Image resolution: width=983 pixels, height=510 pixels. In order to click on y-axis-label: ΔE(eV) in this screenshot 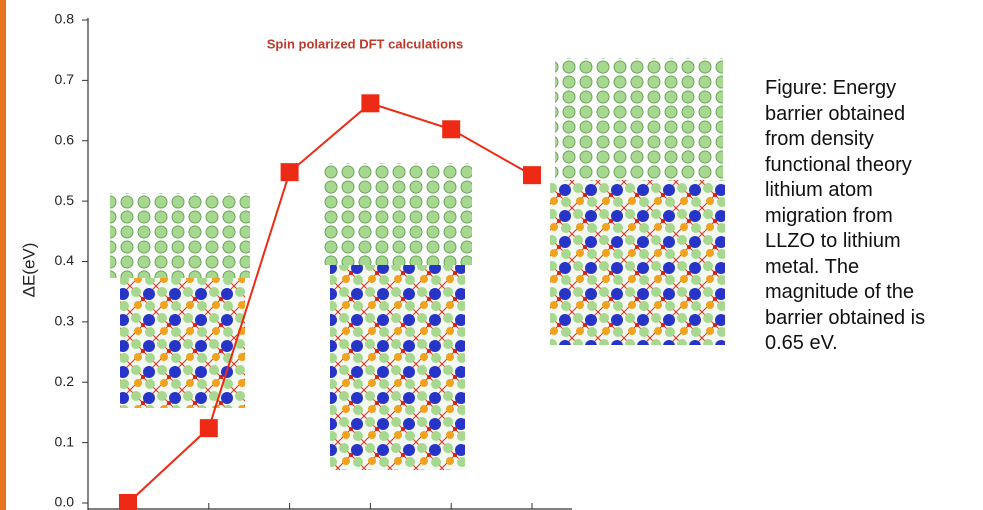, I will do `click(28, 270)`.